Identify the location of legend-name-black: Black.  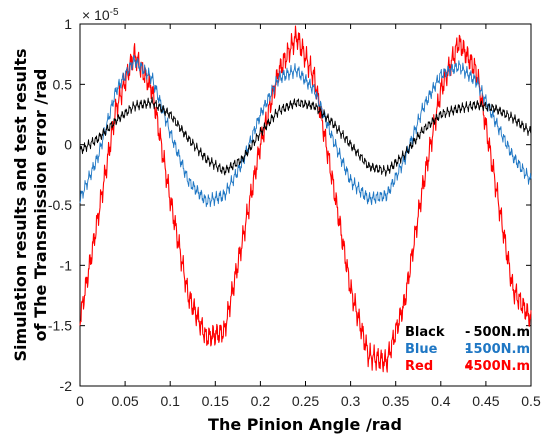
(425, 332).